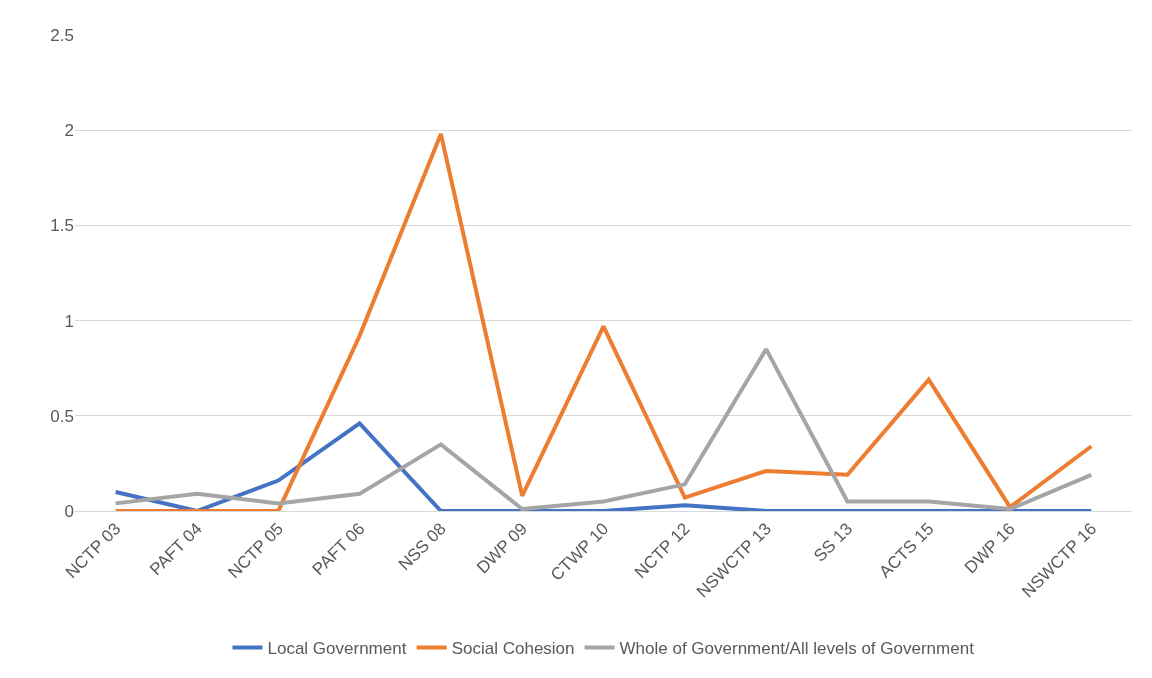 The width and height of the screenshot is (1152, 678). Describe the element at coordinates (69, 131) in the screenshot. I see `y-tick-label: 2` at that location.